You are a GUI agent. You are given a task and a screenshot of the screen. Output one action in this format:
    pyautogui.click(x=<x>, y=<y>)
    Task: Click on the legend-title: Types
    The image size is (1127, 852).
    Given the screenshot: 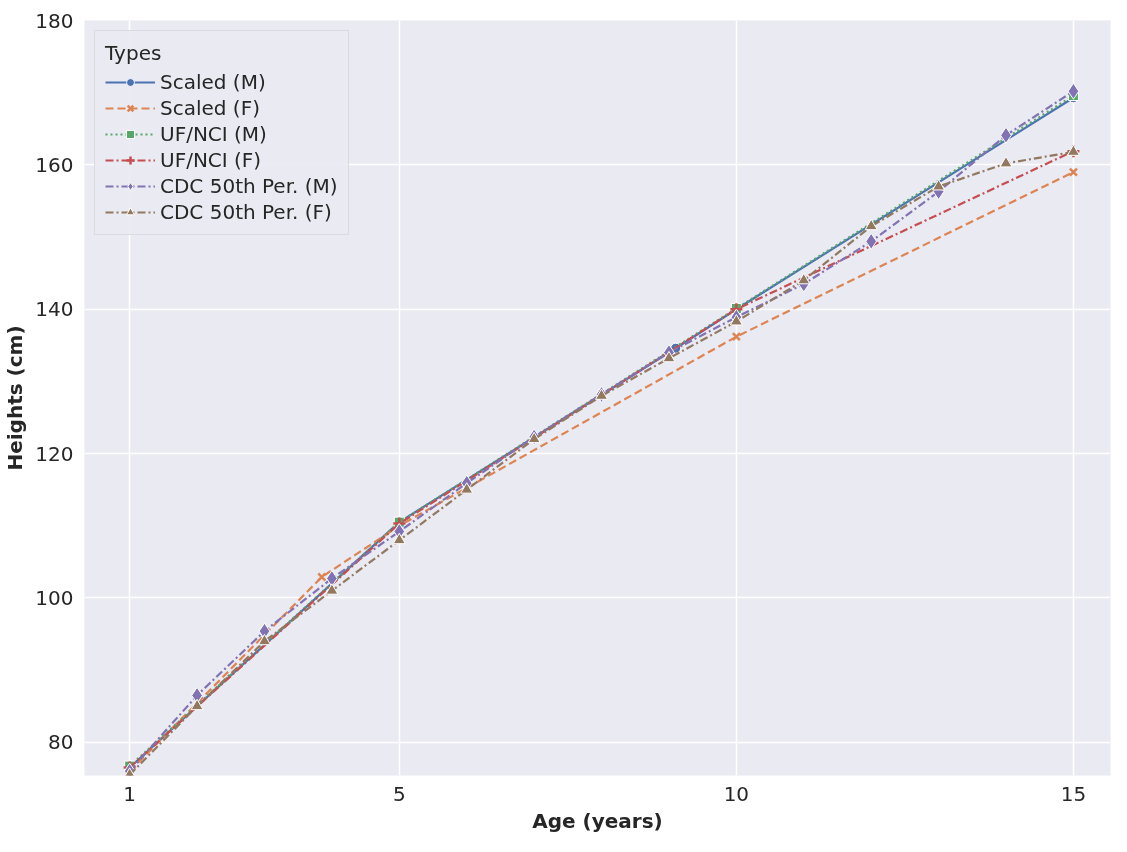 What is the action you would take?
    pyautogui.click(x=134, y=53)
    